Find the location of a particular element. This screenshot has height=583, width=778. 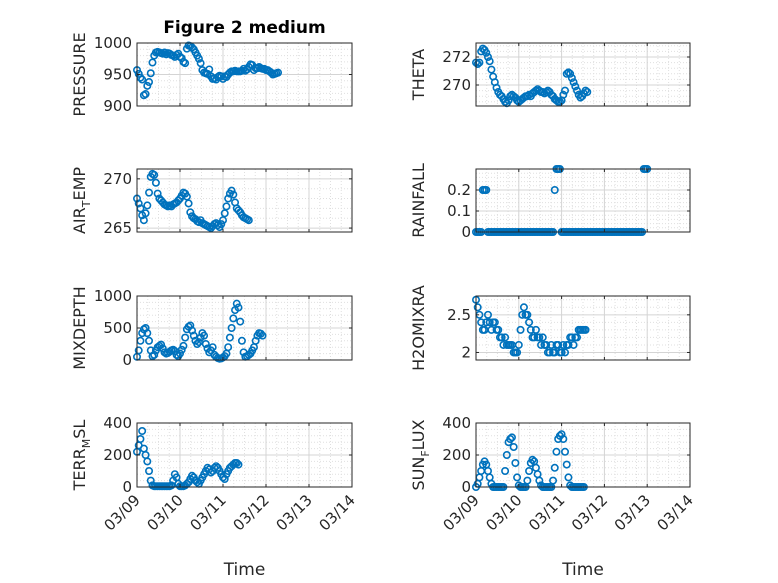

chart-title: Figure 2 medium is located at coordinates (244, 28).